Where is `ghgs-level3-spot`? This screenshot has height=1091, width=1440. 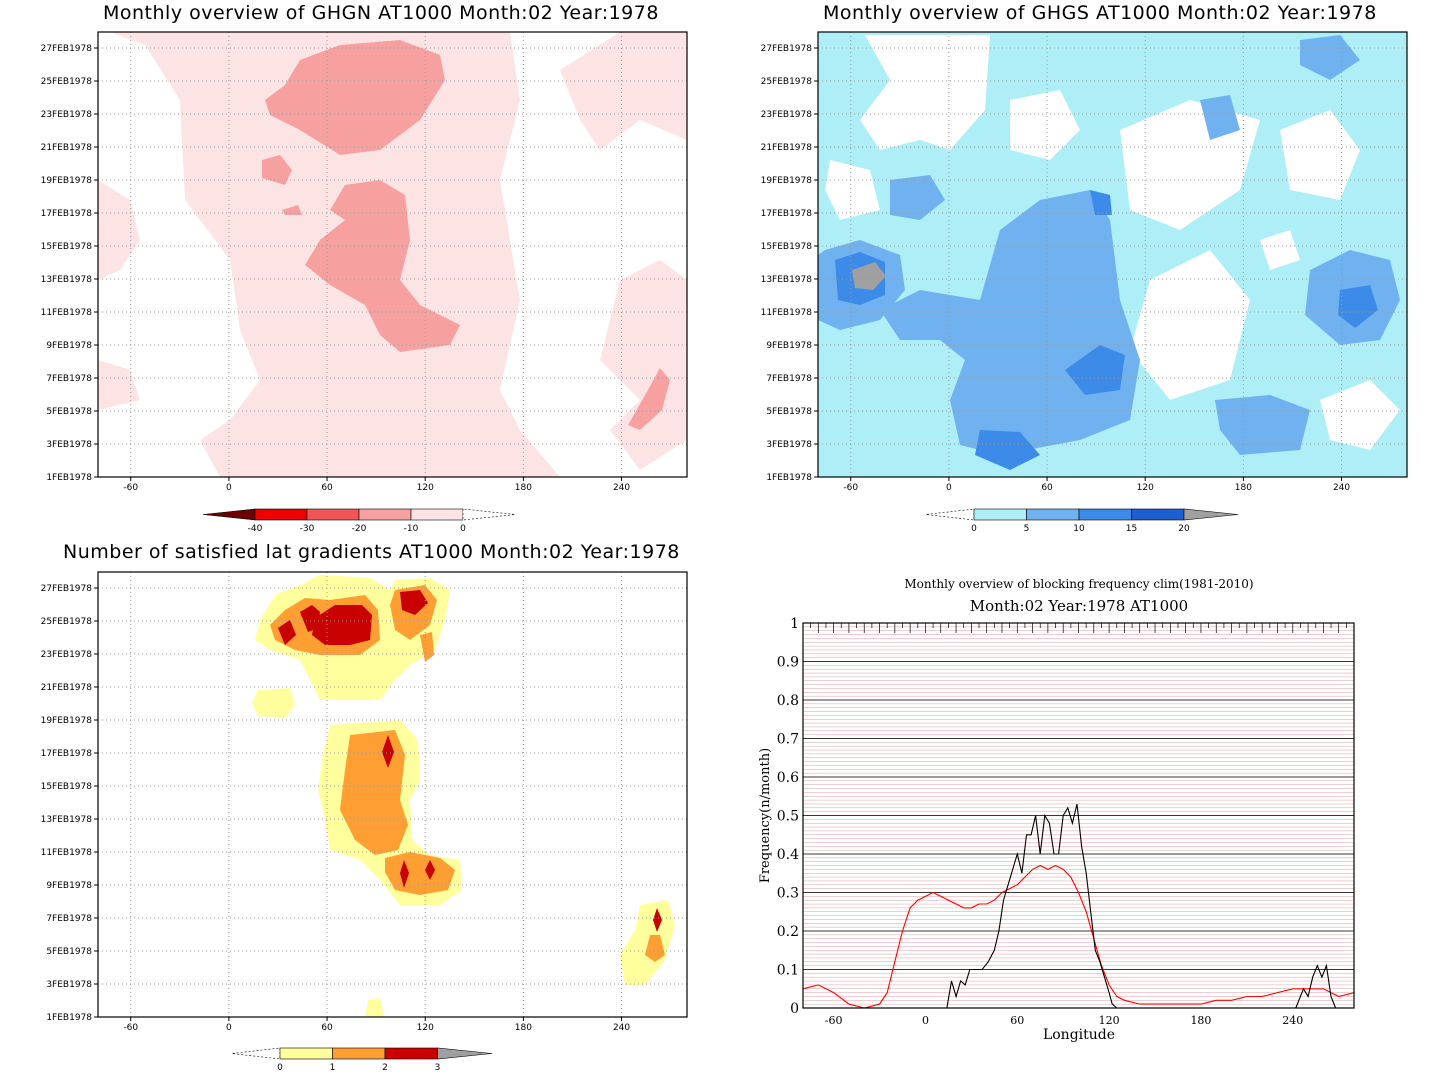 ghgs-level3-spot is located at coordinates (1101, 202).